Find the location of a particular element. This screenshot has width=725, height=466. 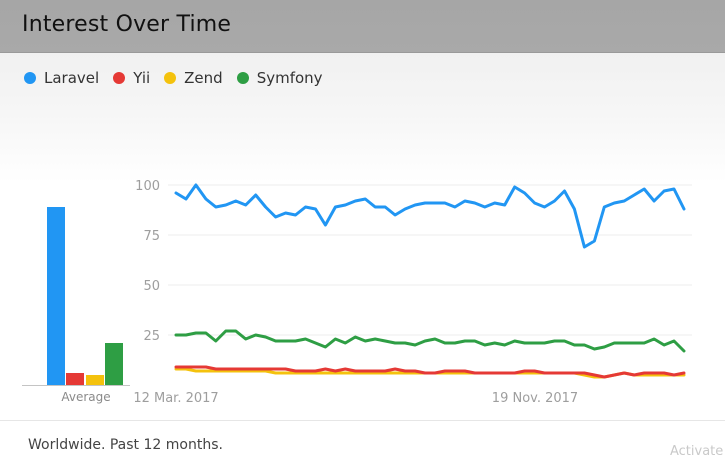

x-tick-label: 19 Nov. 2017 is located at coordinates (535, 398).